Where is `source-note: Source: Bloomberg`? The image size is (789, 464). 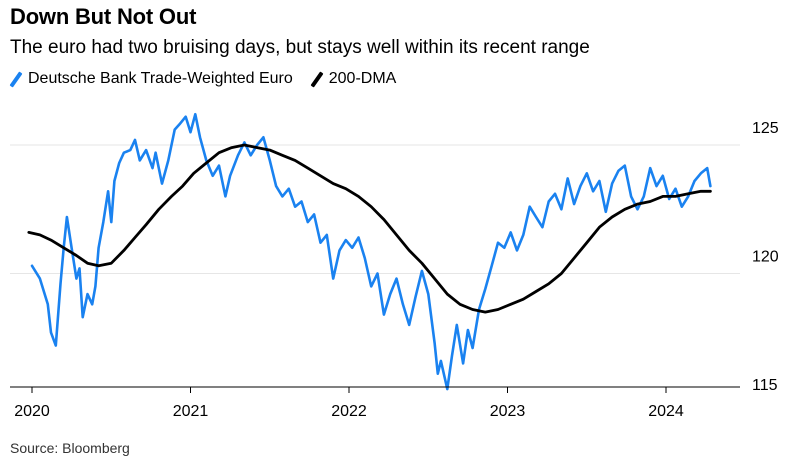 source-note: Source: Bloomberg is located at coordinates (70, 448).